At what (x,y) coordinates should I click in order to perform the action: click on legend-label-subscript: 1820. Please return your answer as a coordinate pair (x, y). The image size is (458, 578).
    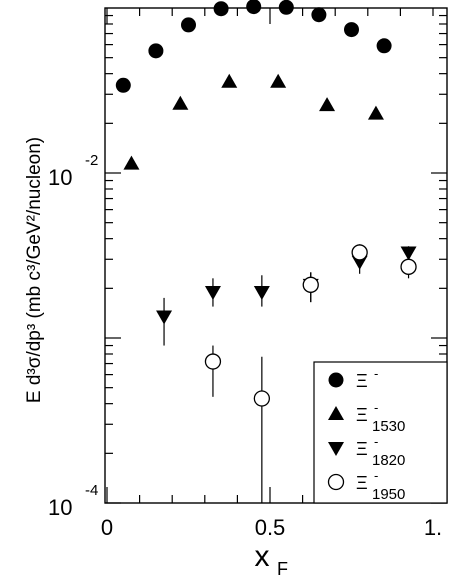
    Looking at the image, I should click on (388, 460).